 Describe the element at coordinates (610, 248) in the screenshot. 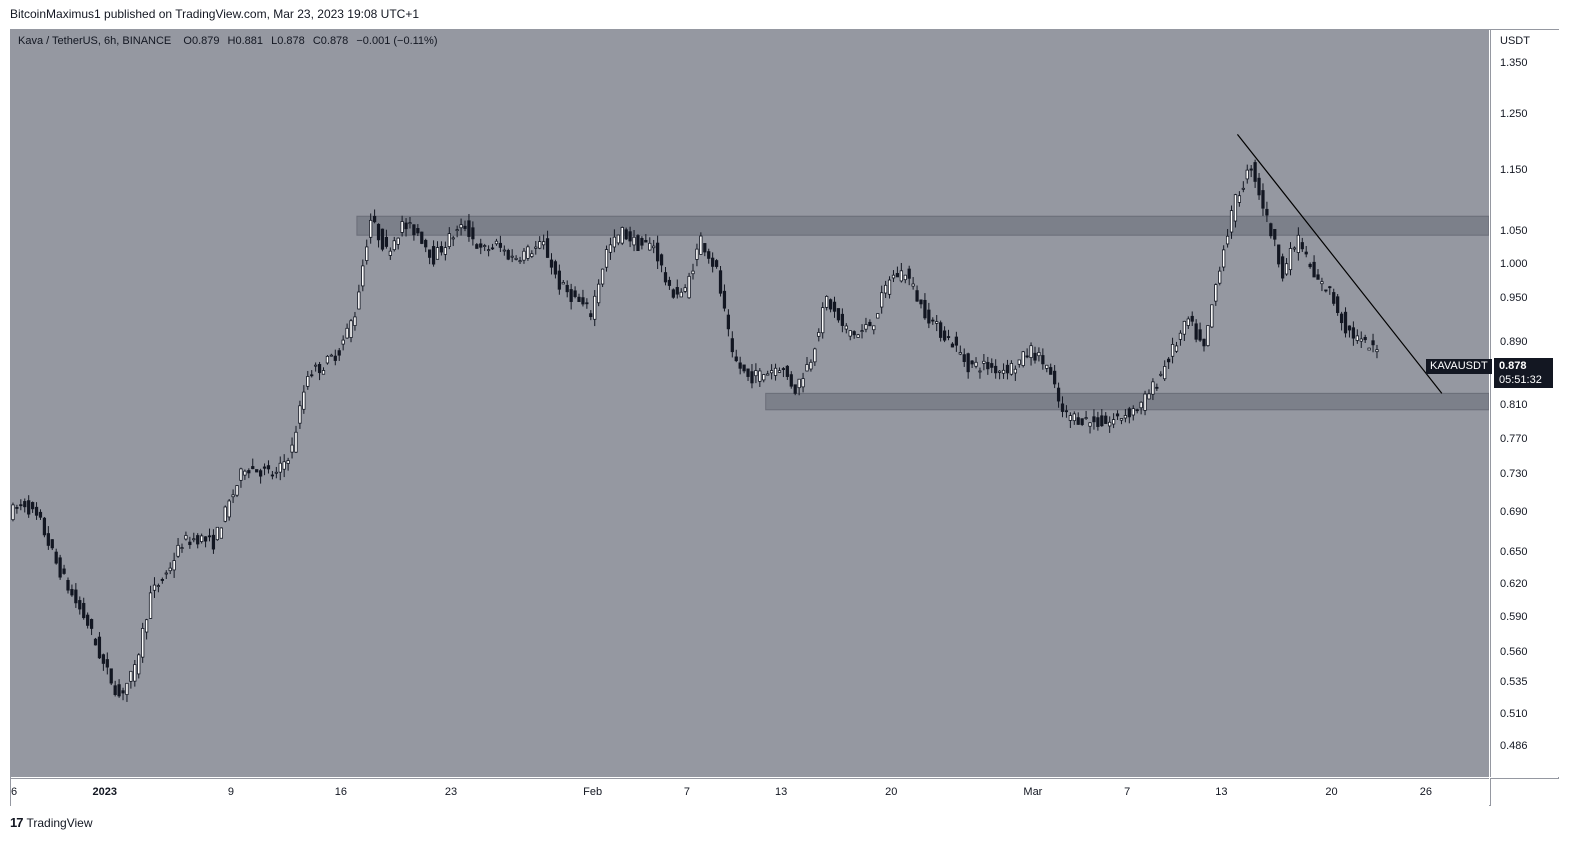

I see `candle-body-2023-02-02T00` at that location.